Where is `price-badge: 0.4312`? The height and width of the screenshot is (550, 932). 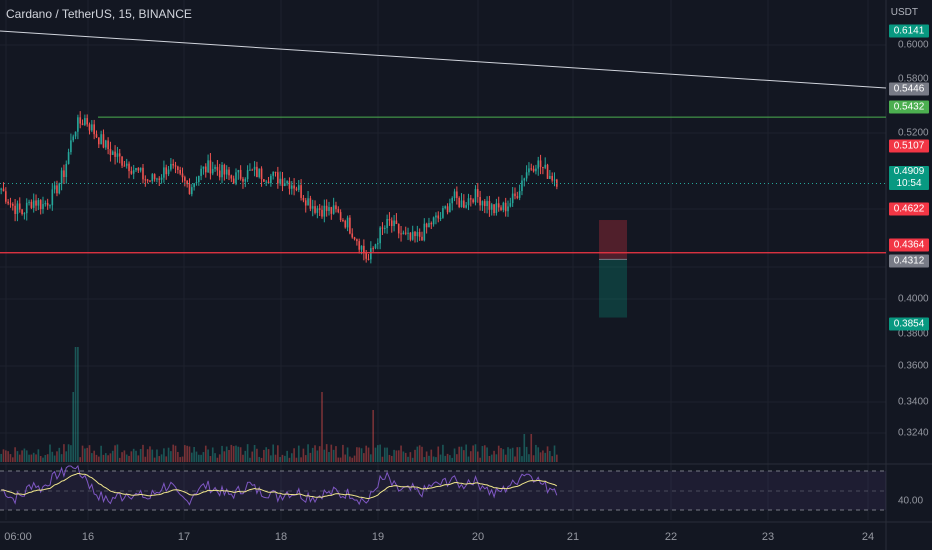 price-badge: 0.4312 is located at coordinates (909, 261).